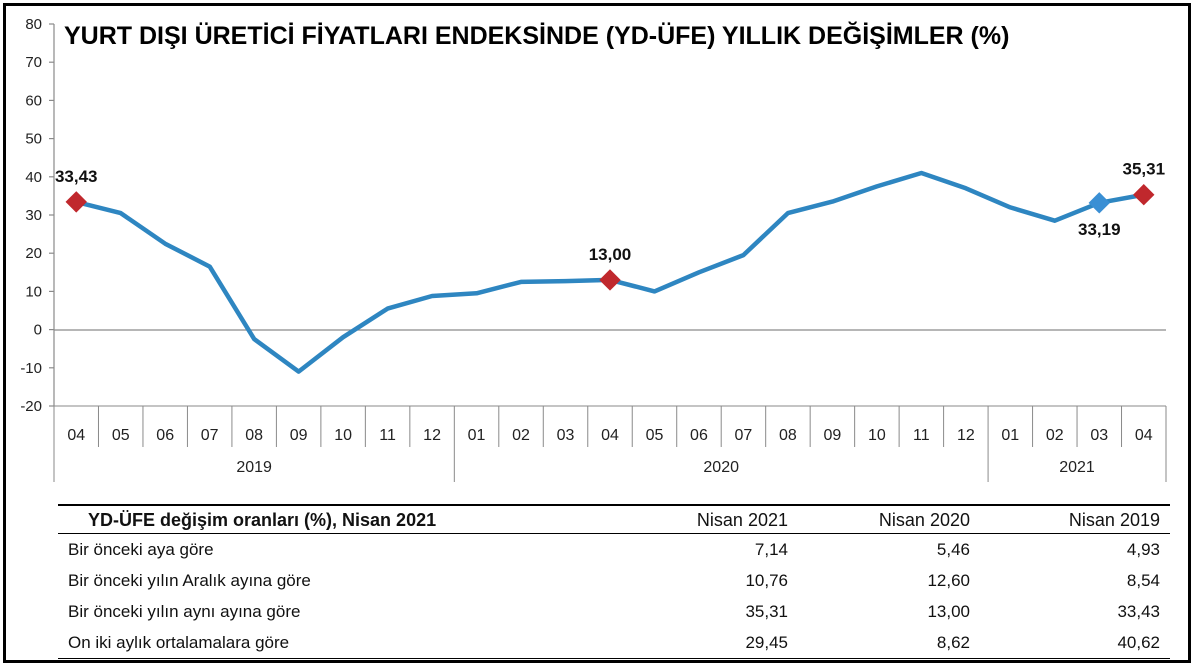  I want to click on y-tick-label: -10, so click(31, 368).